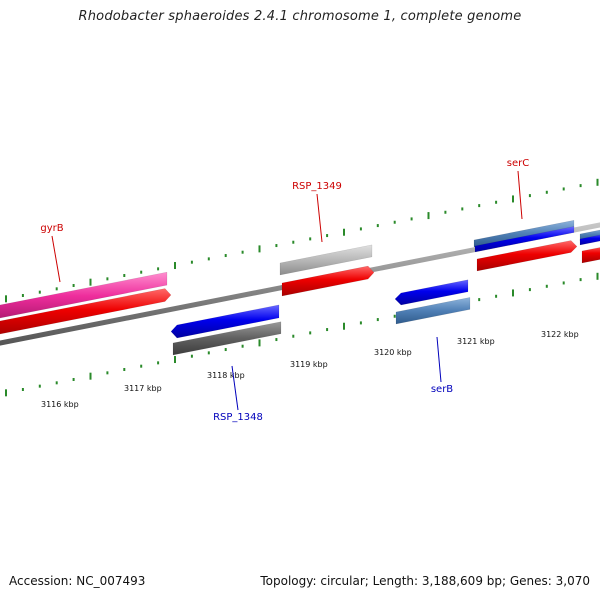  Describe the element at coordinates (238, 417) in the screenshot. I see `gene-label: RSP_1348` at that location.